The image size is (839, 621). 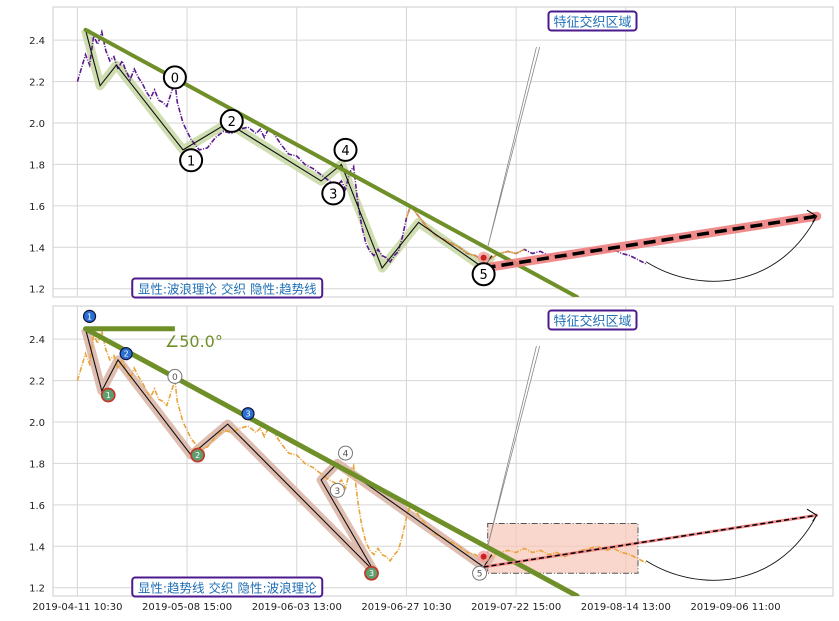 I want to click on price-overlay-line, so click(x=465, y=233).